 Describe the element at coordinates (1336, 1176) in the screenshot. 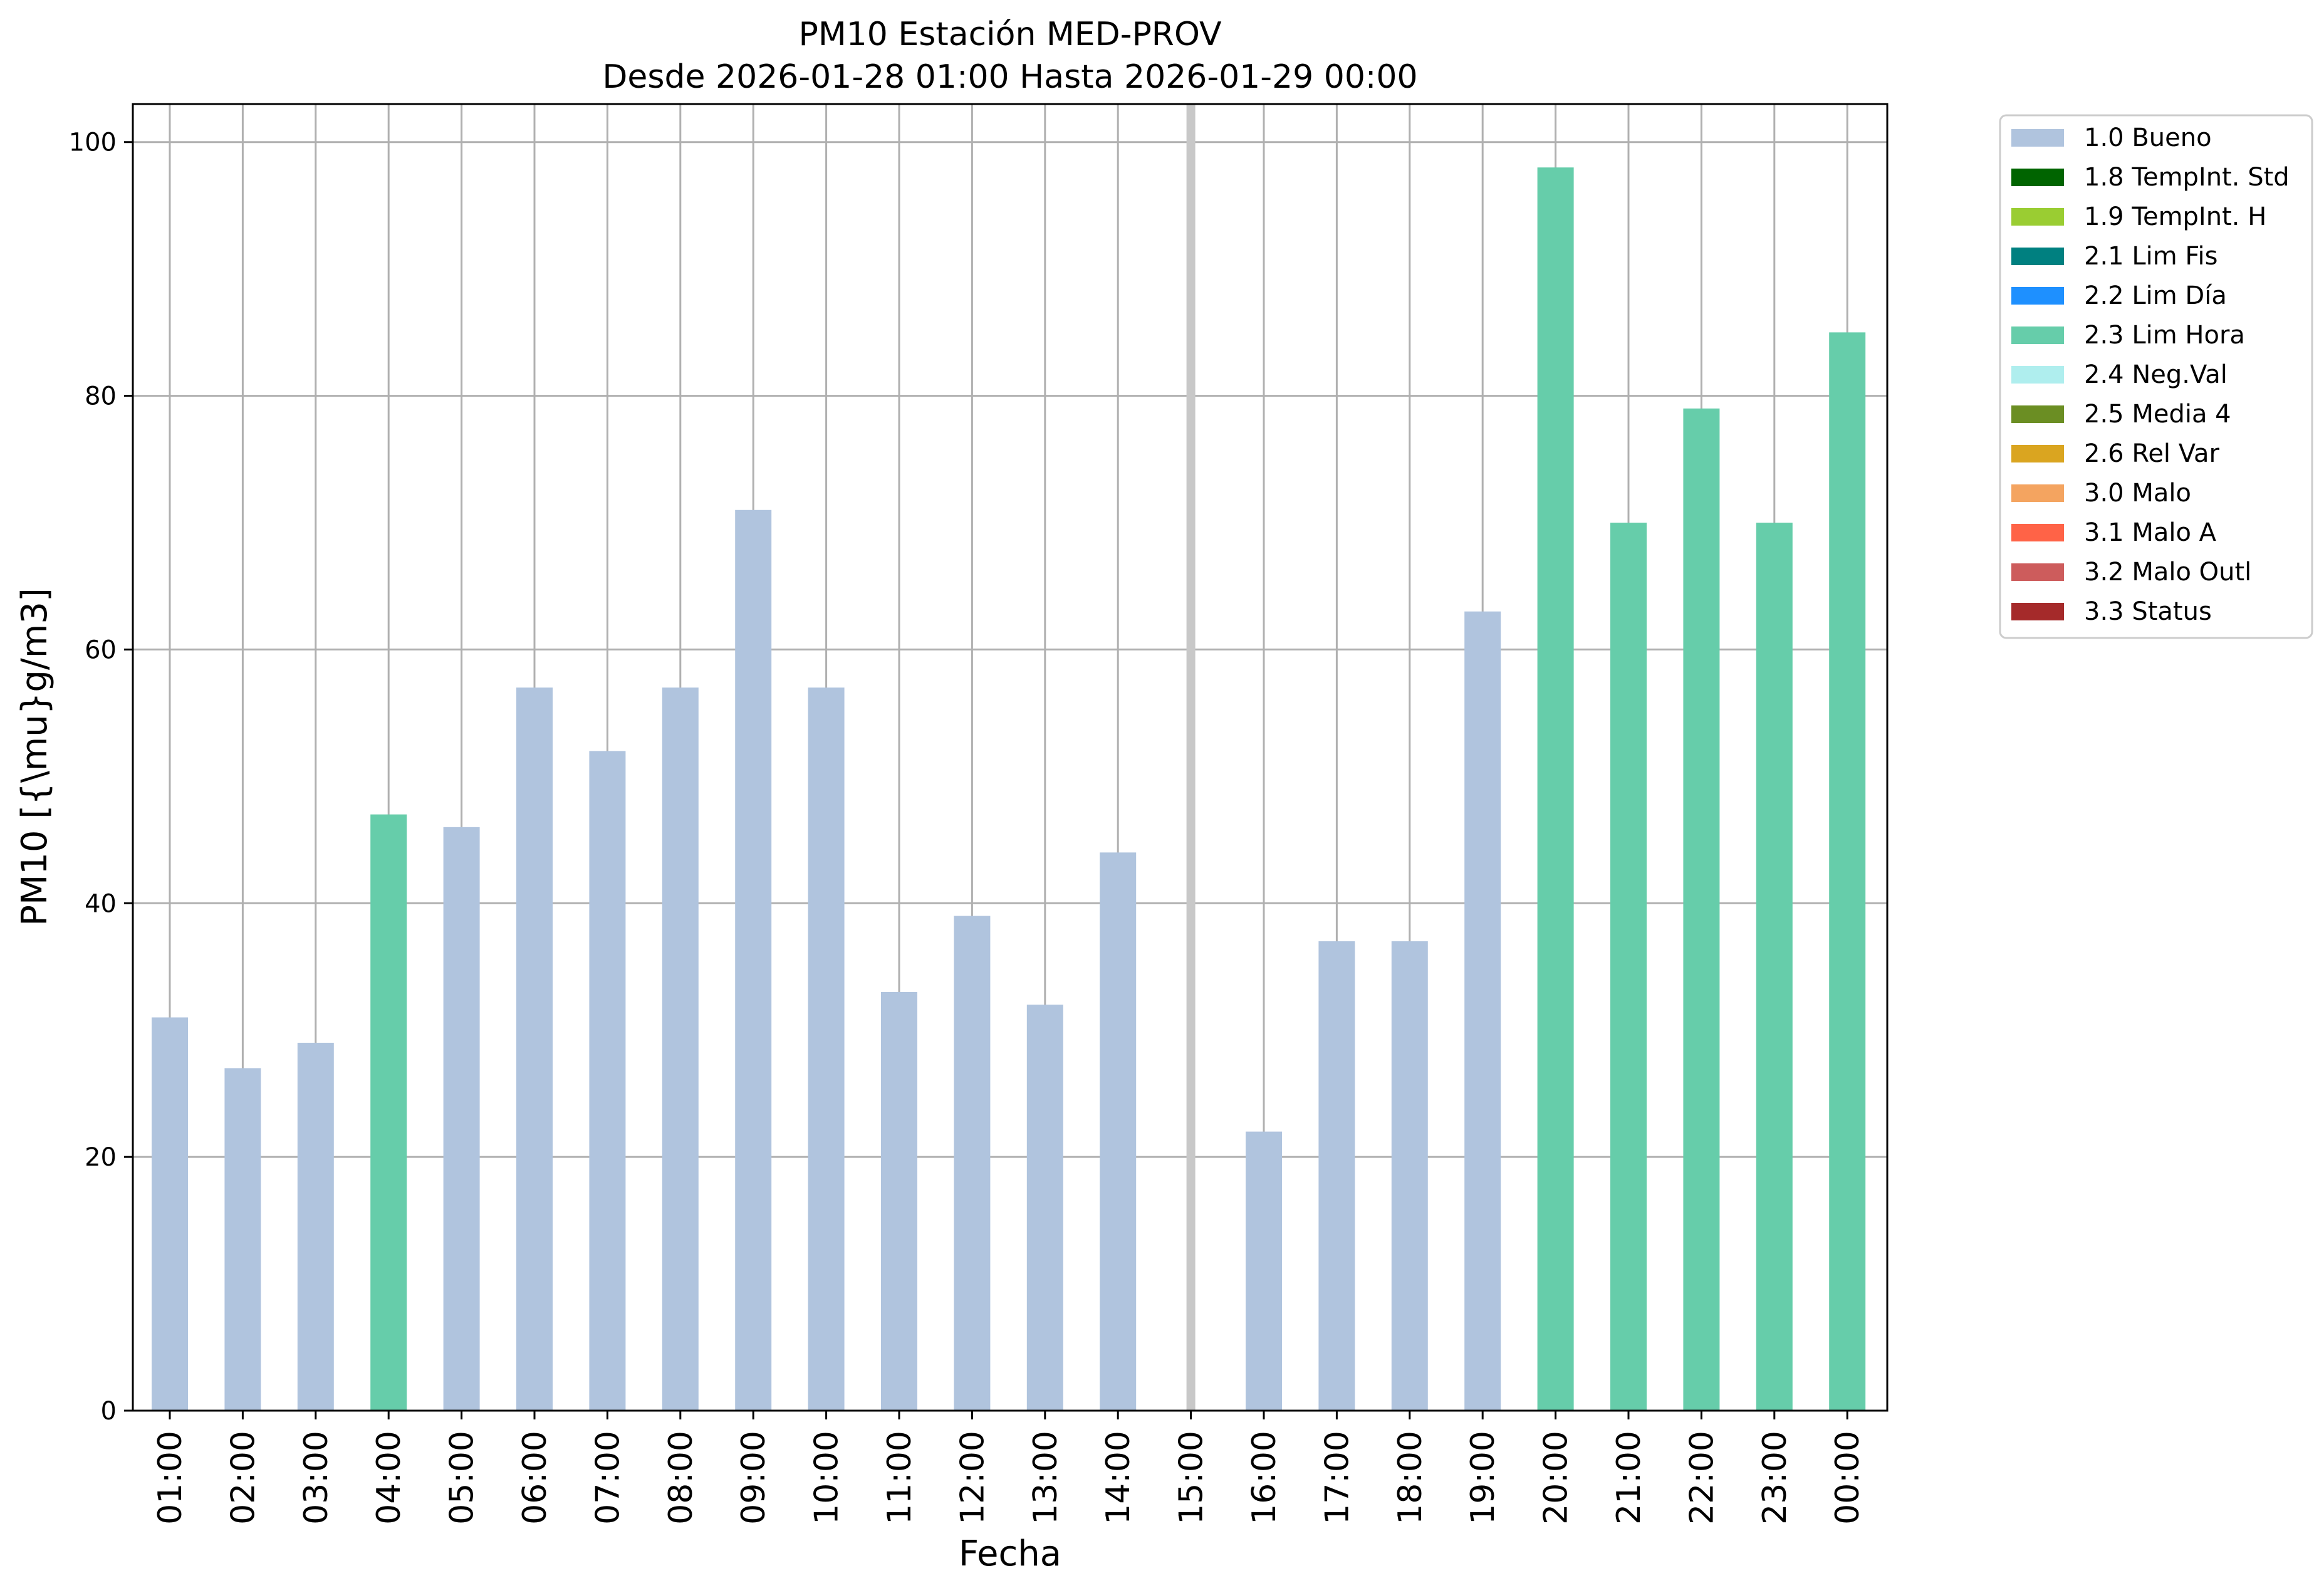

I see `bar-17:00` at that location.